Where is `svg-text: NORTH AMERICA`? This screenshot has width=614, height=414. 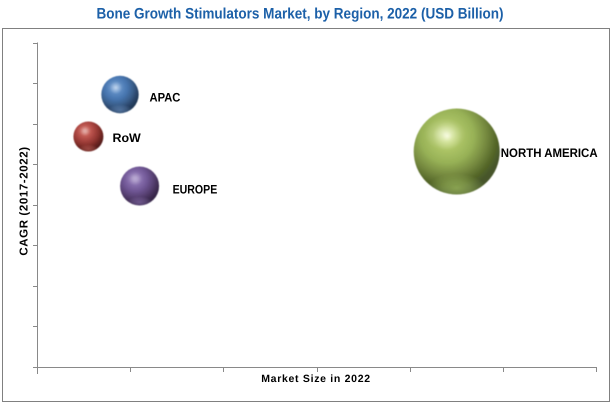
svg-text: NORTH AMERICA is located at coordinates (549, 153).